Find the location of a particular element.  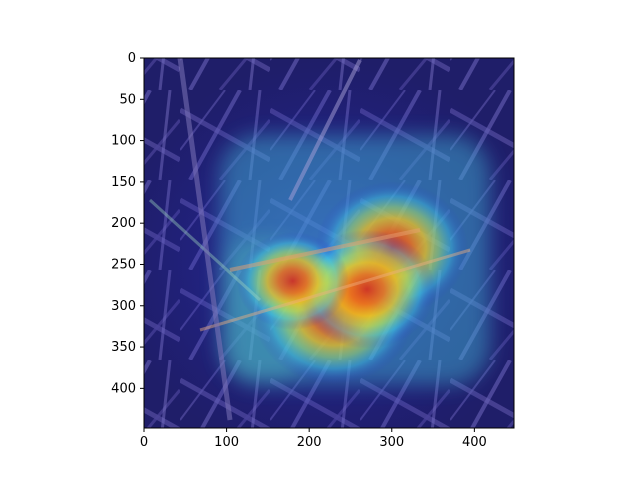

x-tick-label: 200 is located at coordinates (309, 442).